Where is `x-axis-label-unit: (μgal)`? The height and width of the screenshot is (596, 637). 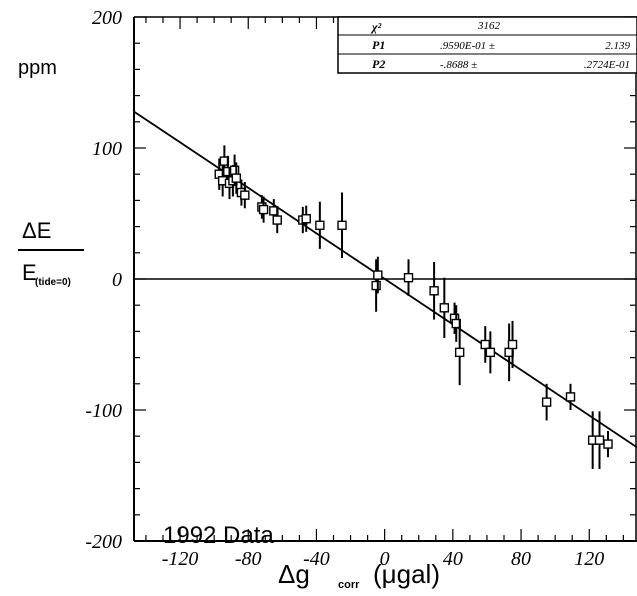
x-axis-label-unit: (μgal) is located at coordinates (406, 574).